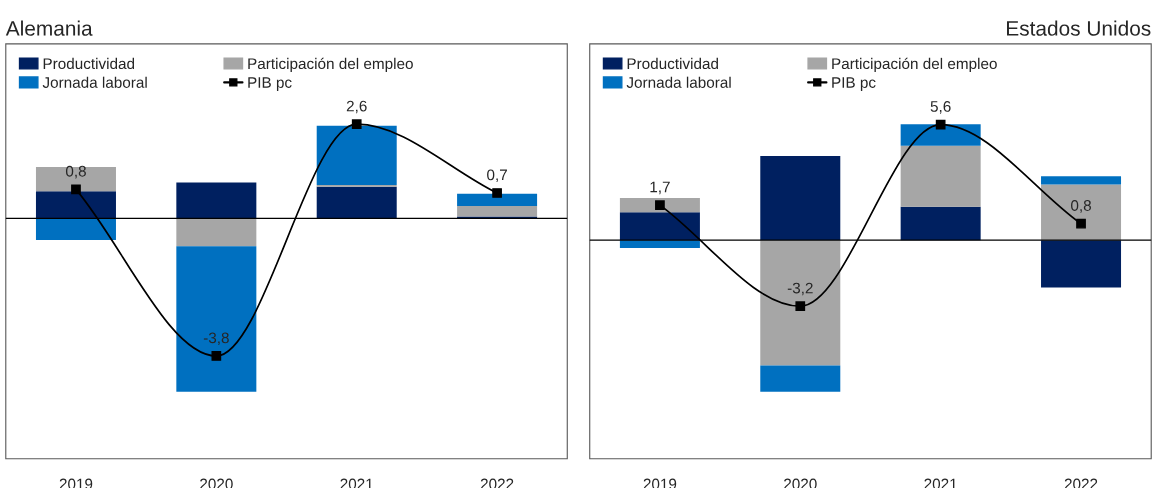  What do you see at coordinates (1079, 28) in the screenshot?
I see `chart-title: Estados Unidos` at bounding box center [1079, 28].